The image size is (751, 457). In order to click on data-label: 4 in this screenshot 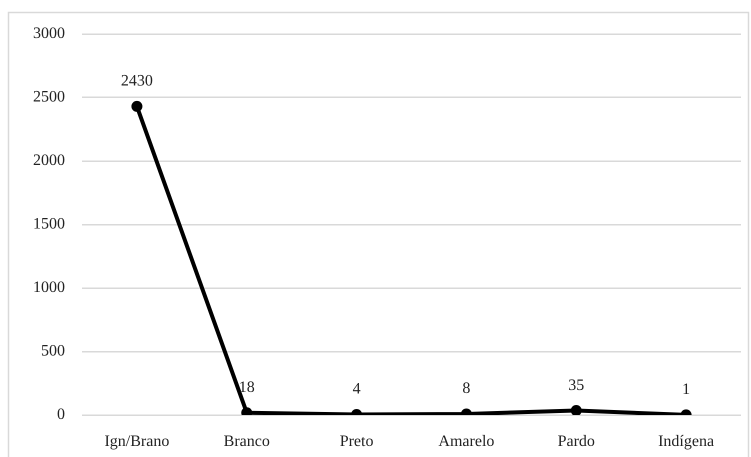, I will do `click(356, 389)`.